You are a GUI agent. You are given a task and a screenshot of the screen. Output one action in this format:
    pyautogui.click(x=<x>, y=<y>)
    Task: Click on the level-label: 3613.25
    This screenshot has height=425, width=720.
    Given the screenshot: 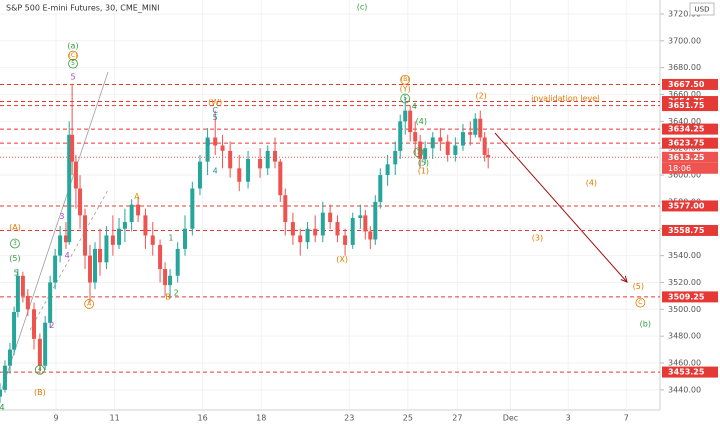 What is the action you would take?
    pyautogui.click(x=686, y=157)
    